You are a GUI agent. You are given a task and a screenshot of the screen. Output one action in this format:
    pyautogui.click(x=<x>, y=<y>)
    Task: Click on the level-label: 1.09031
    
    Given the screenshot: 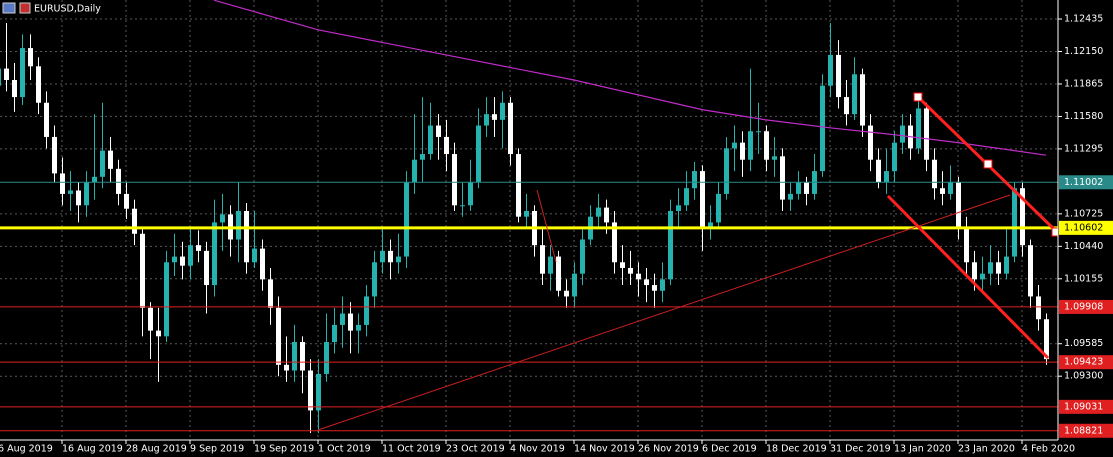 What is the action you would take?
    pyautogui.click(x=1083, y=406)
    